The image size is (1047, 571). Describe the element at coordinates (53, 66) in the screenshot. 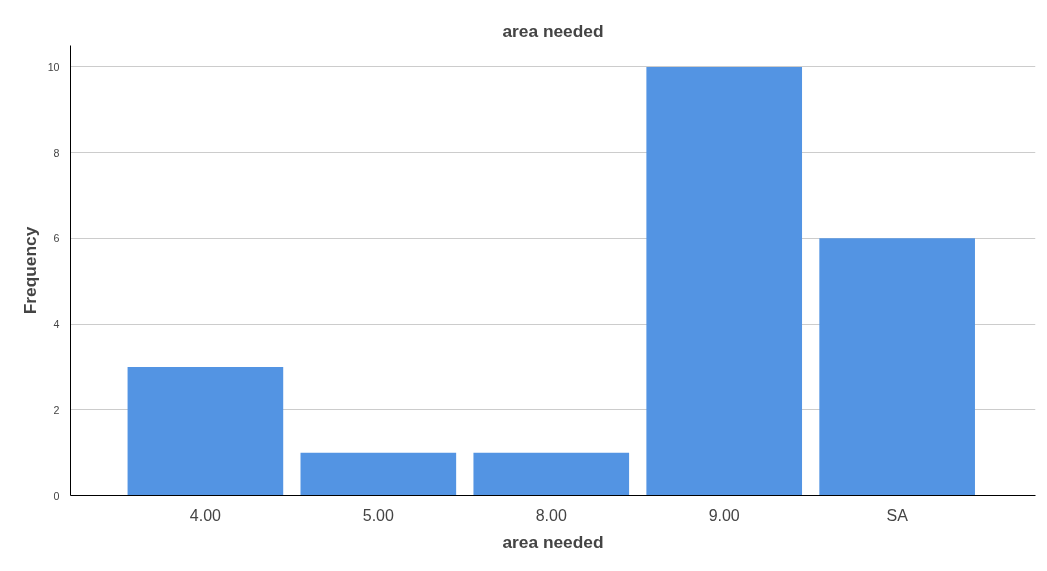

I see `y-tick-label: 10` at that location.